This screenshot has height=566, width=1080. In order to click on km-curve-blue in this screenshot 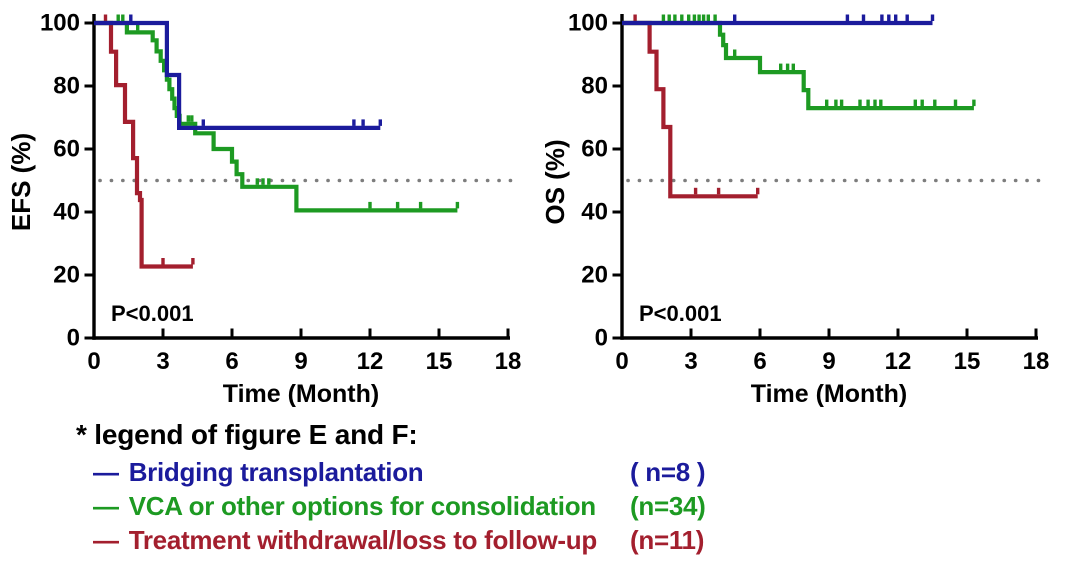, I will do `click(237, 75)`.